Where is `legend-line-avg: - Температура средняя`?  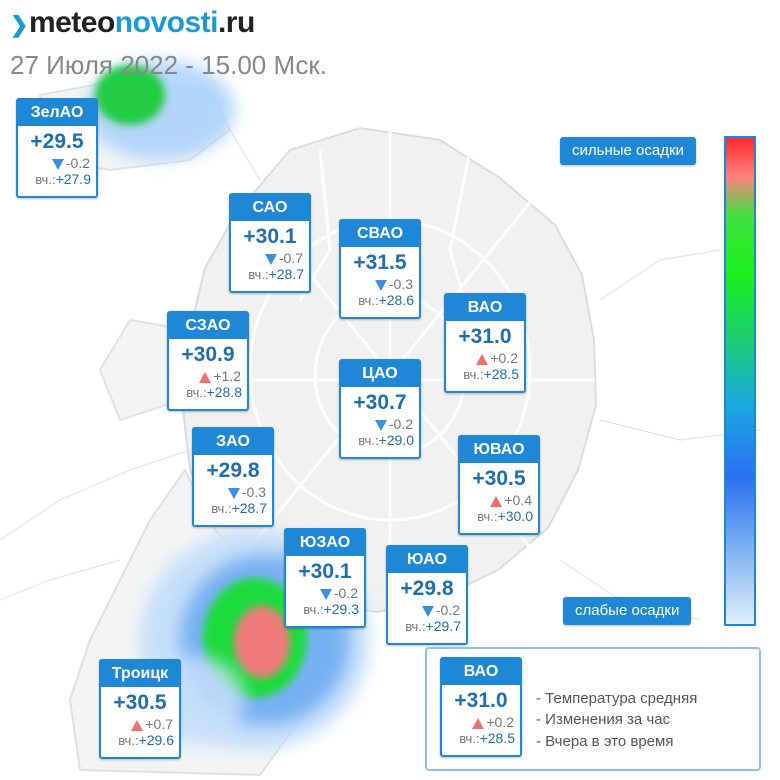 legend-line-avg: - Температура средняя is located at coordinates (617, 698).